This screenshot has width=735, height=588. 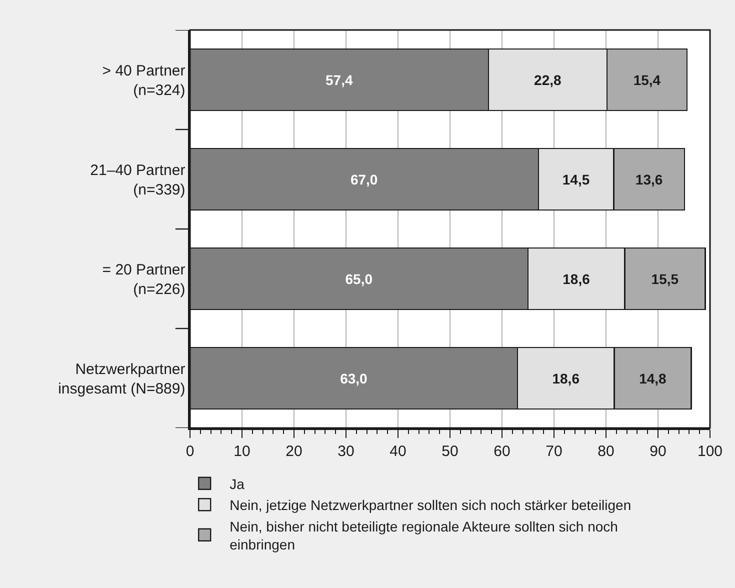 What do you see at coordinates (606, 451) in the screenshot?
I see `x-tick-label: 80` at bounding box center [606, 451].